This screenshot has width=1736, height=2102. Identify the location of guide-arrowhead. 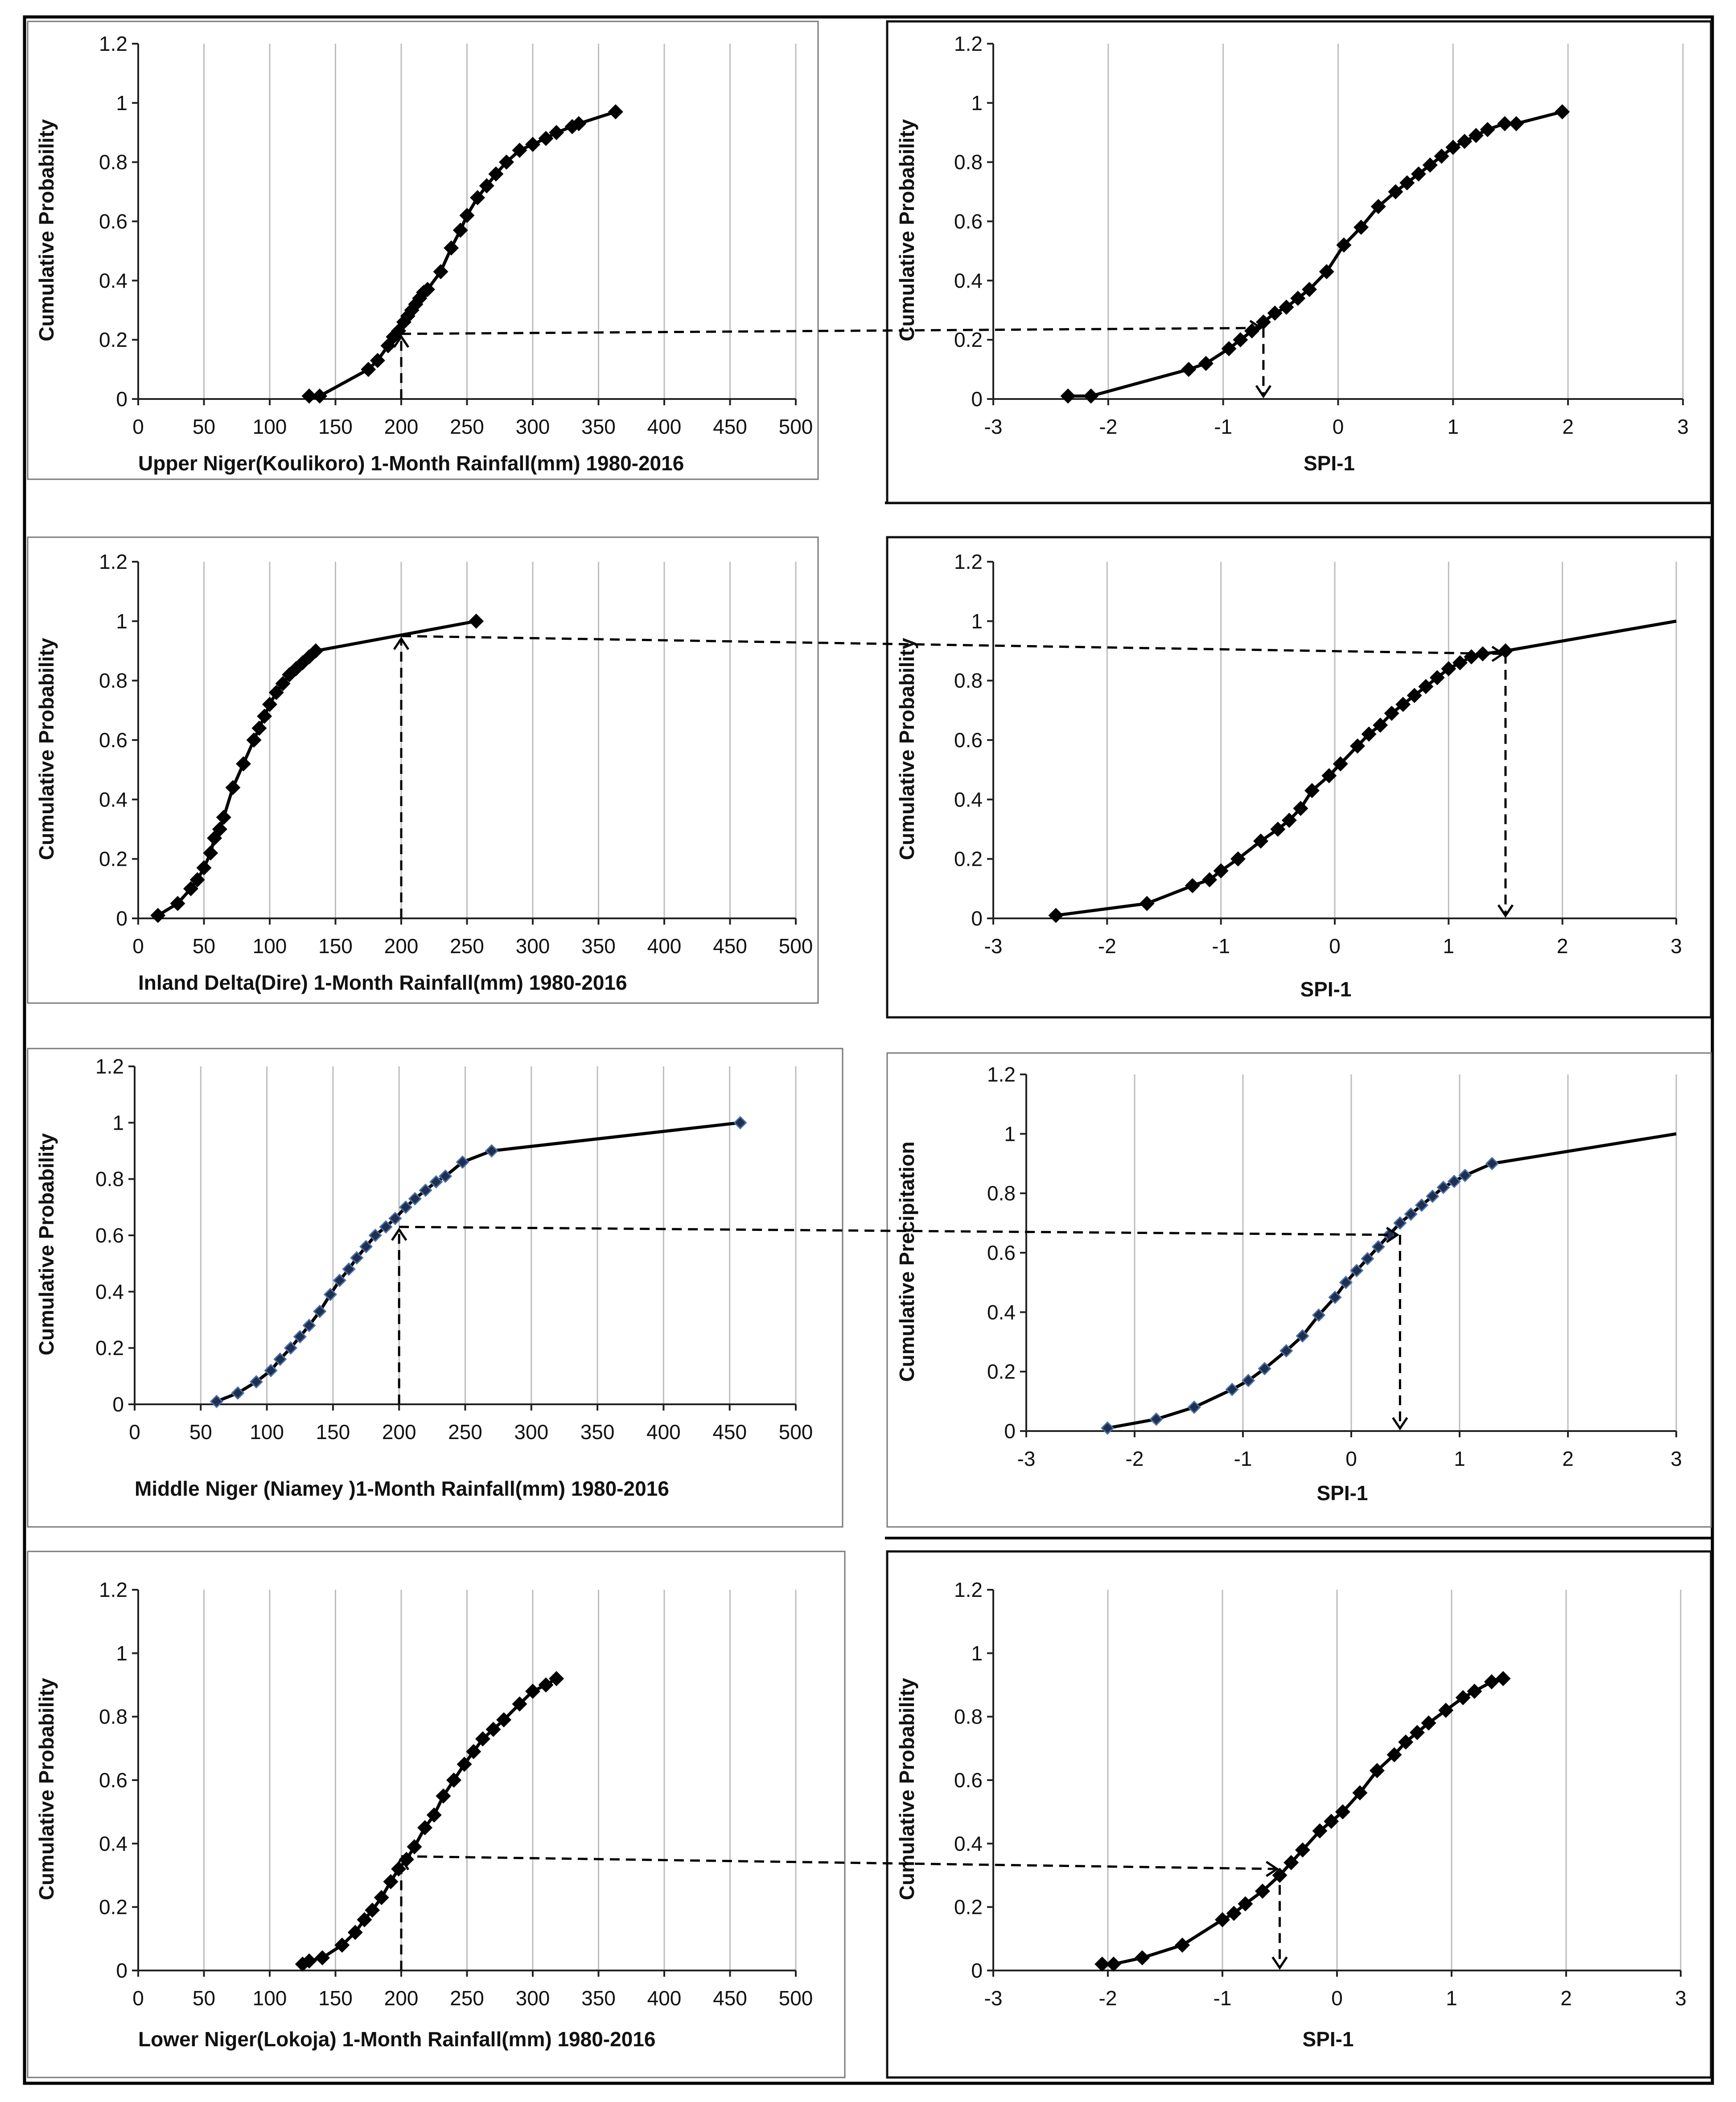
(402, 341).